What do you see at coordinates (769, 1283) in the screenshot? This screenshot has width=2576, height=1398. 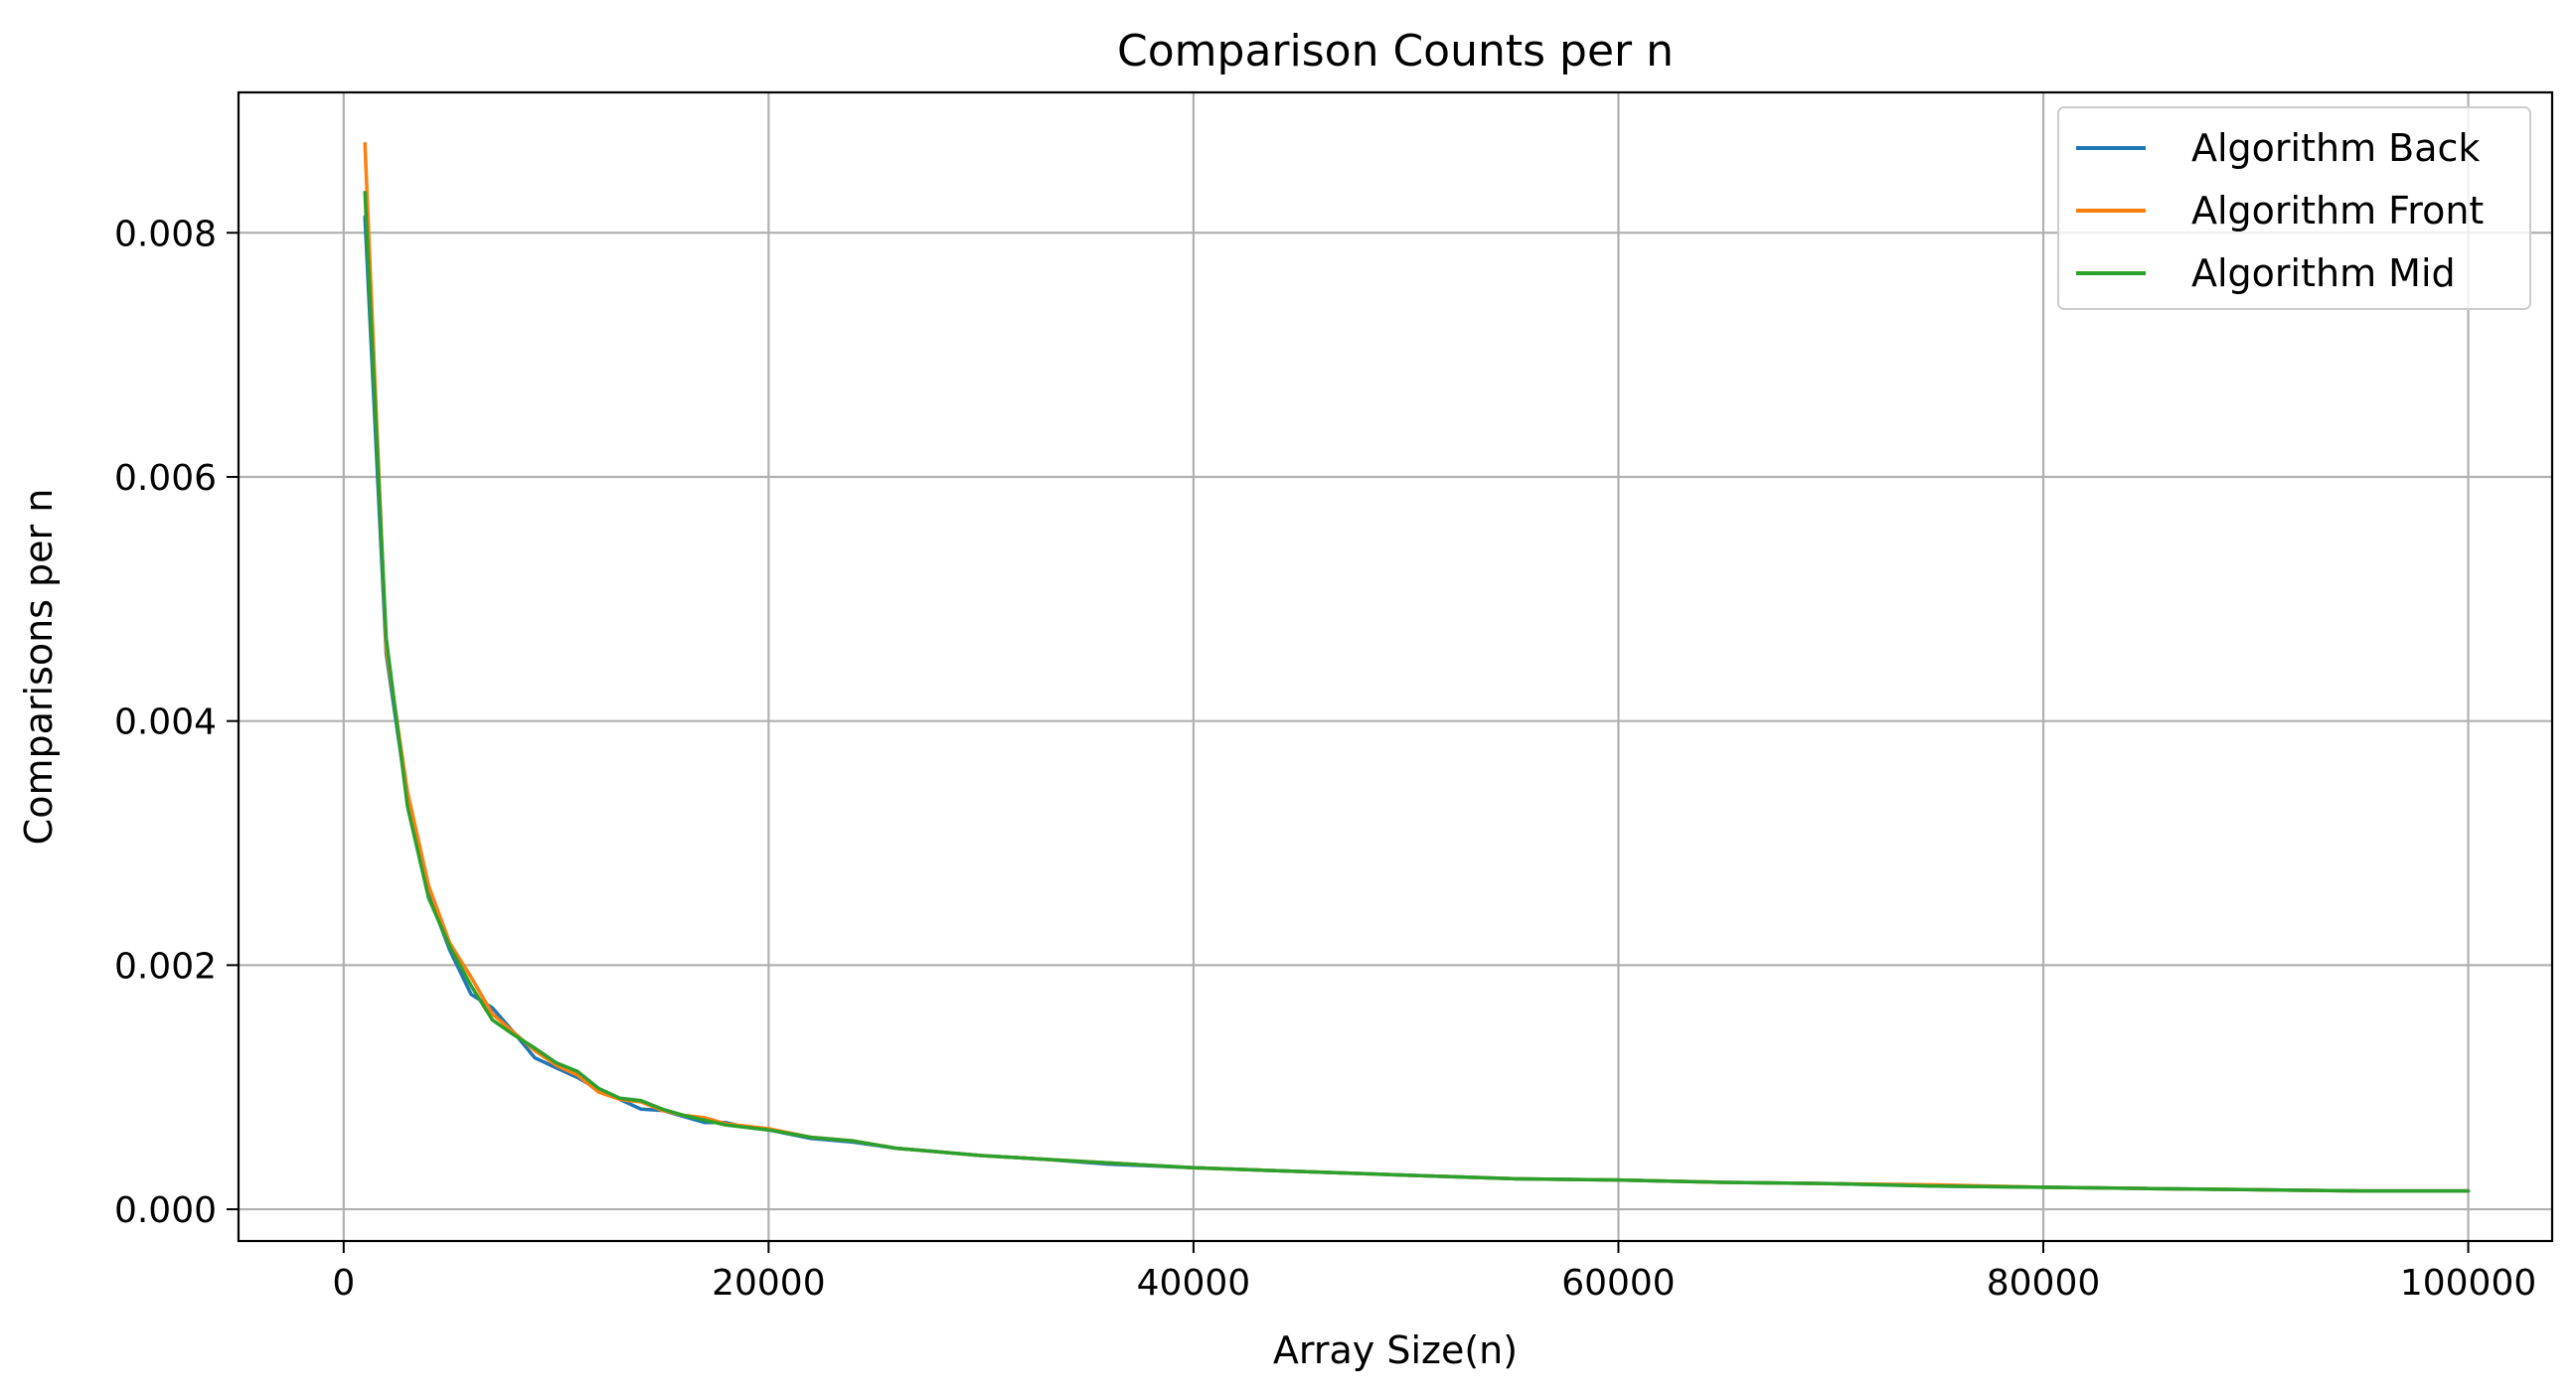 I see `x-tick-label: 20000` at bounding box center [769, 1283].